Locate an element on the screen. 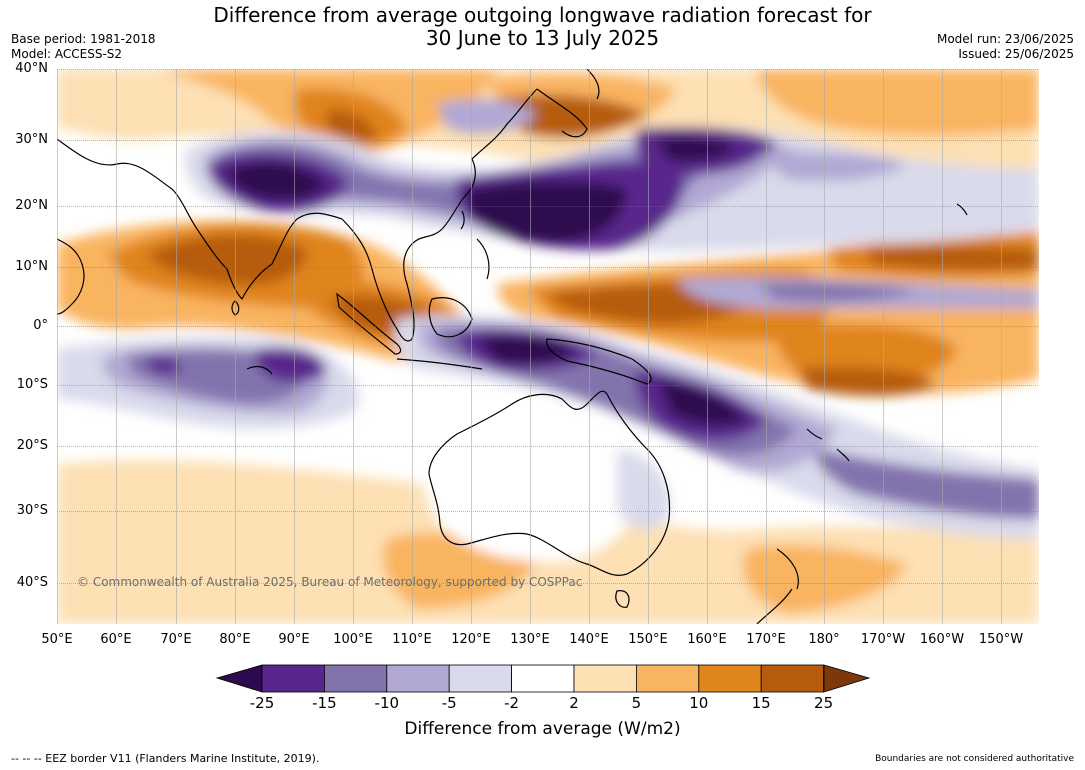 The height and width of the screenshot is (770, 1085). lat-label: 40°S is located at coordinates (32, 582).